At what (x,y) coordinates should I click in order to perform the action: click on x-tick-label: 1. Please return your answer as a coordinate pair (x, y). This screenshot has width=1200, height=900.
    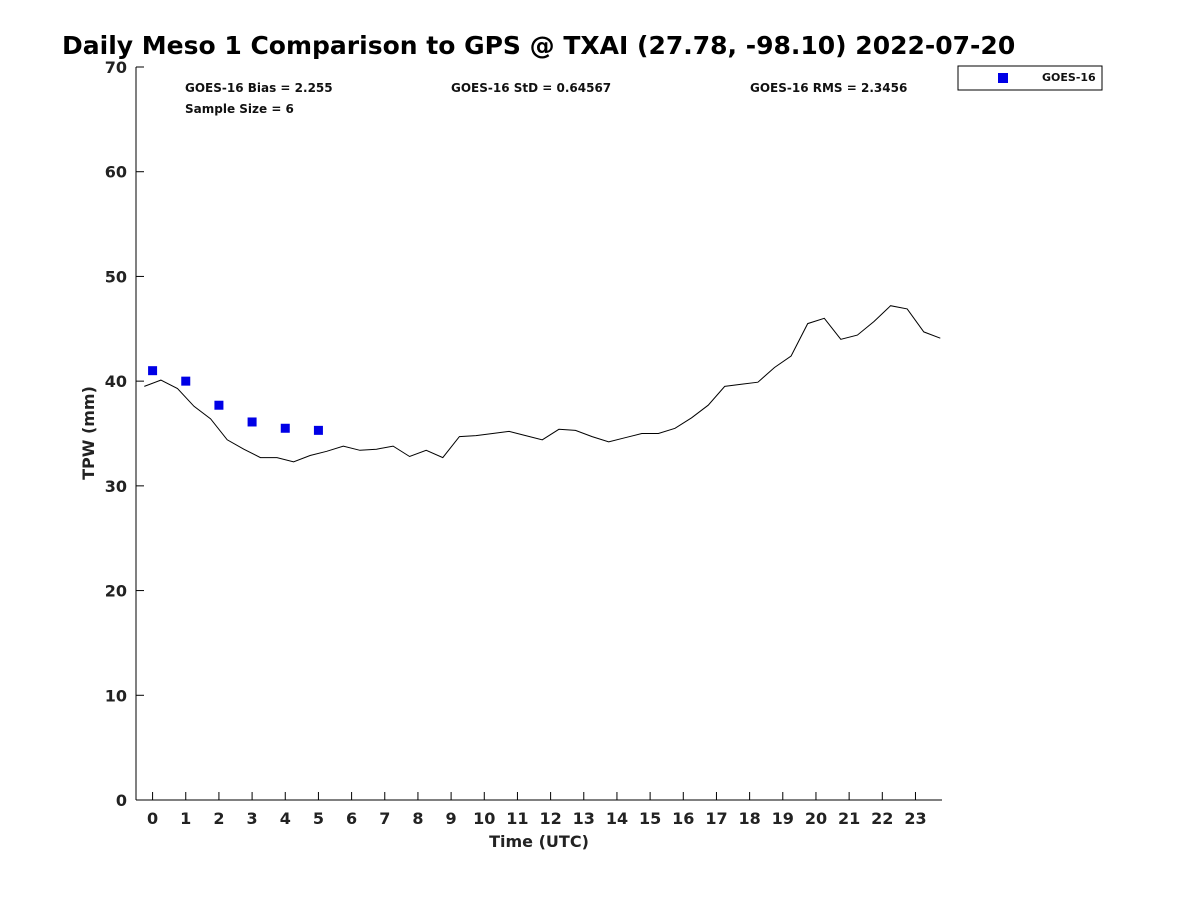
    Looking at the image, I should click on (185, 818).